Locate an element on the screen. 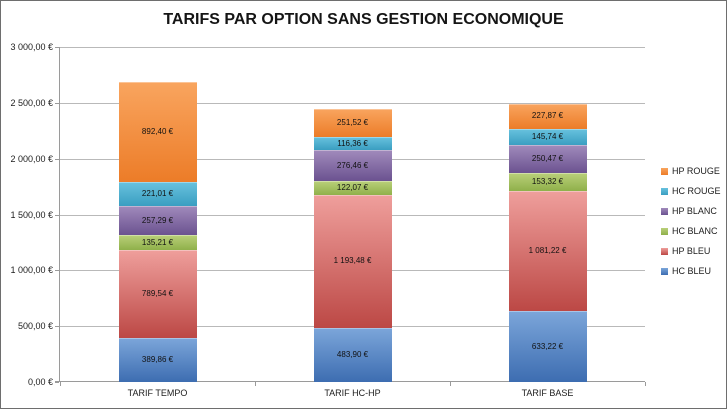 This screenshot has height=409, width=727. bar-segment-hp-blanc: 276,46 € is located at coordinates (352, 166).